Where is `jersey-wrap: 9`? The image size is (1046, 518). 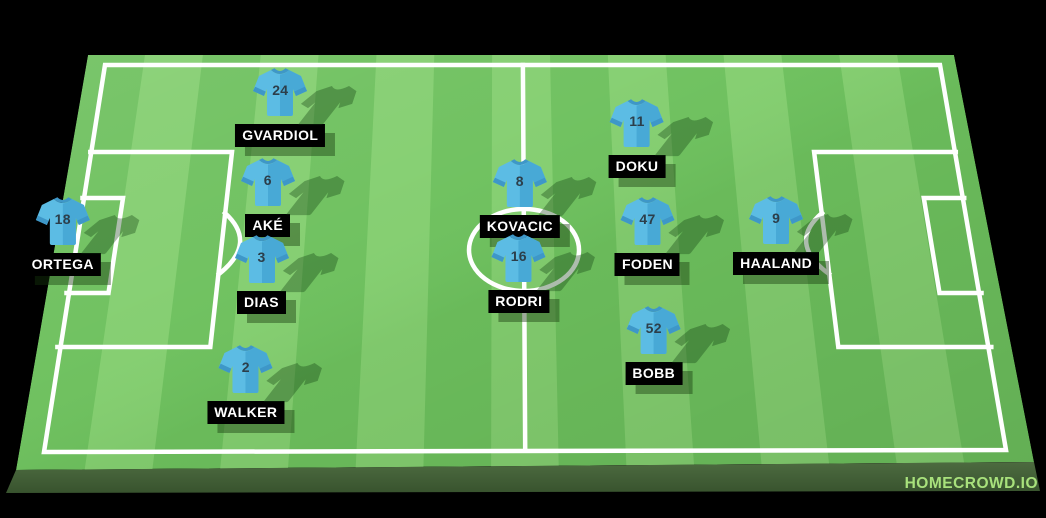
jersey-wrap: 9 is located at coordinates (800, 224).